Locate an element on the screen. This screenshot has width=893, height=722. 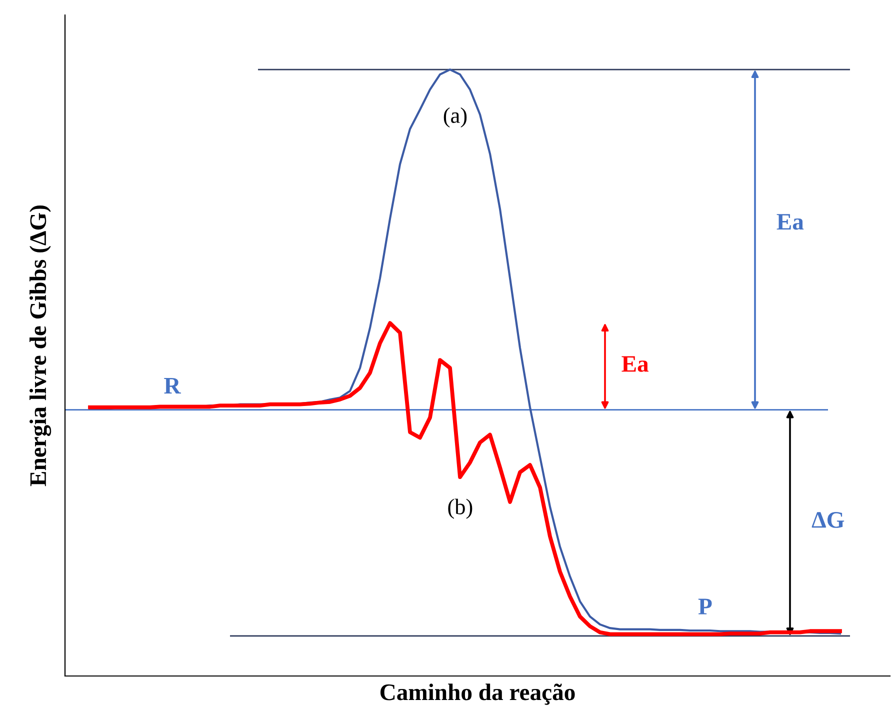
x-axis-title: Caminho da reação is located at coordinates (477, 694).